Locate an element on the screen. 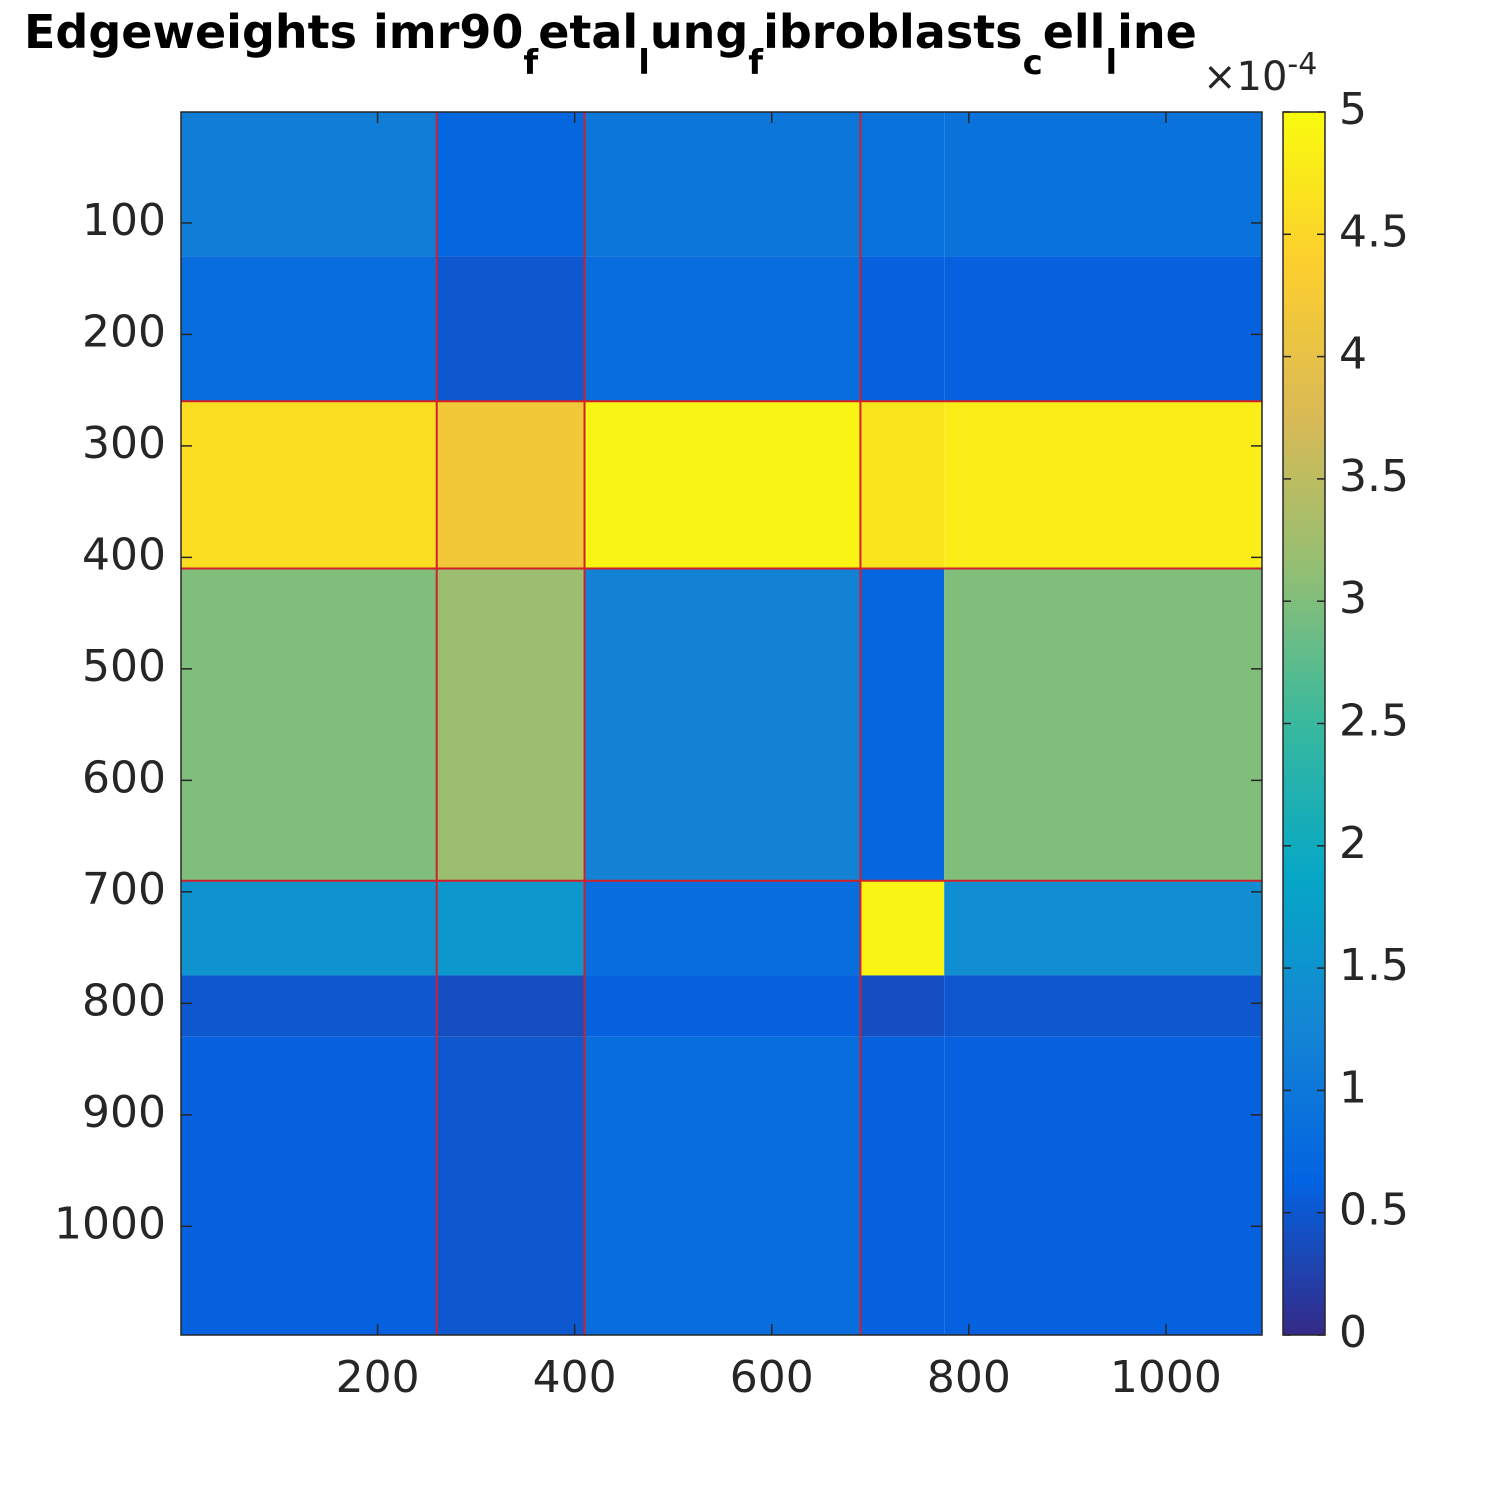  title-part: ell is located at coordinates (1074, 32).